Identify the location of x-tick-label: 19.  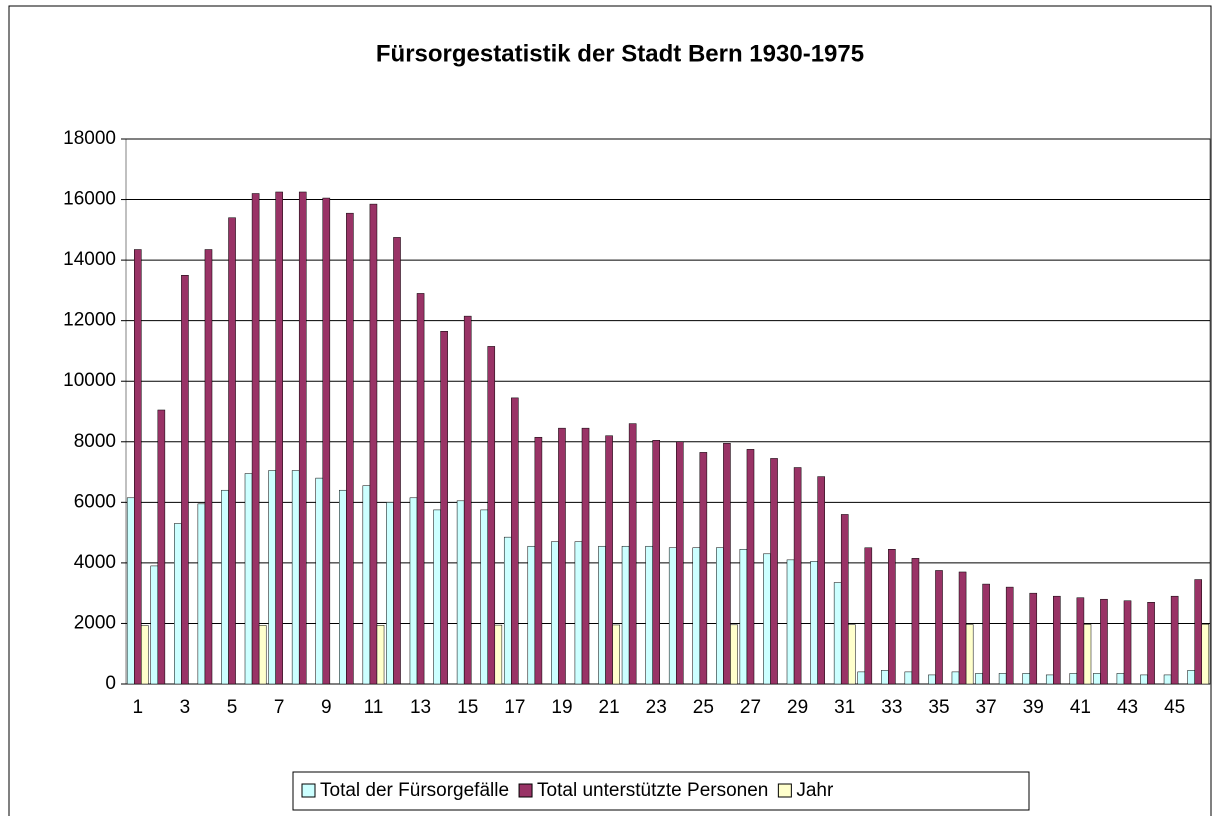
(561, 707).